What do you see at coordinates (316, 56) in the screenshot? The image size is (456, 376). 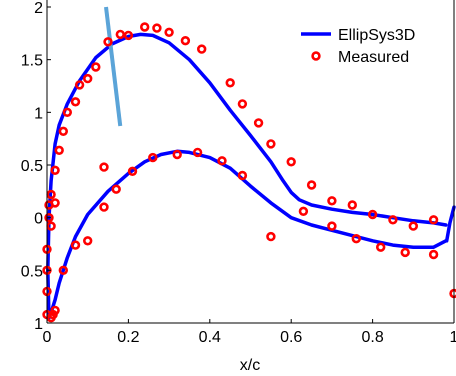 I see `legend-marker-swatch` at bounding box center [316, 56].